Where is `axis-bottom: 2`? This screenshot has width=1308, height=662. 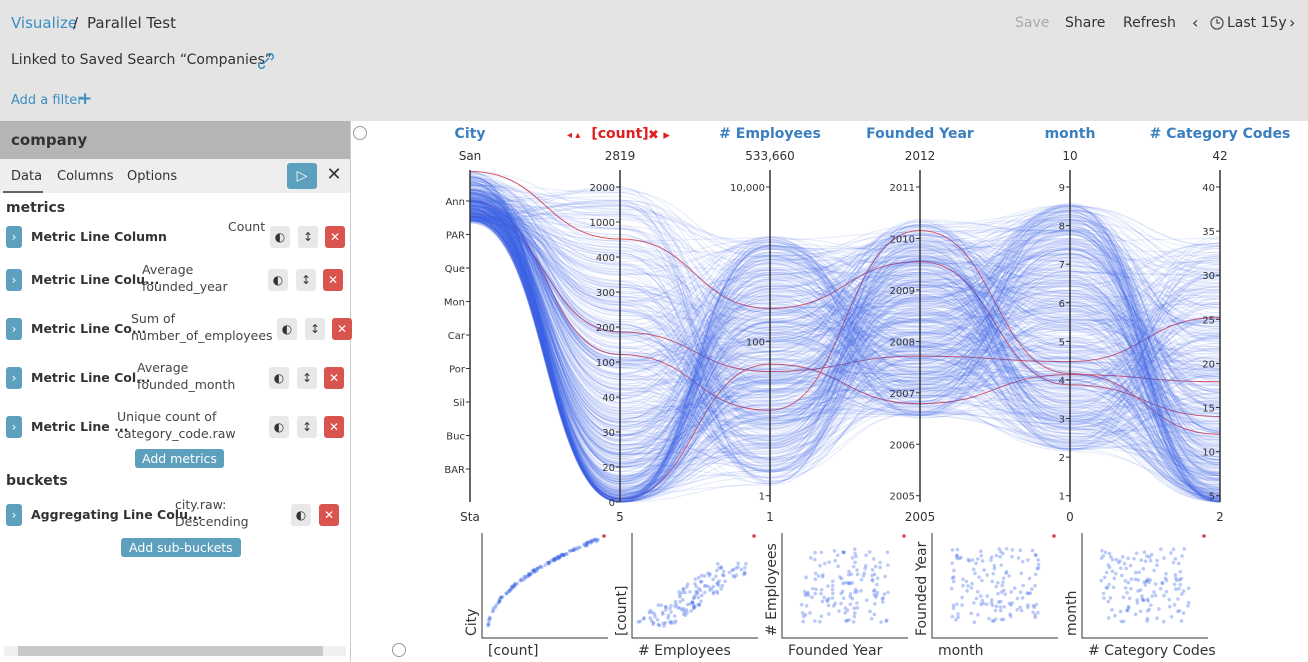 axis-bottom: 2 is located at coordinates (1220, 517).